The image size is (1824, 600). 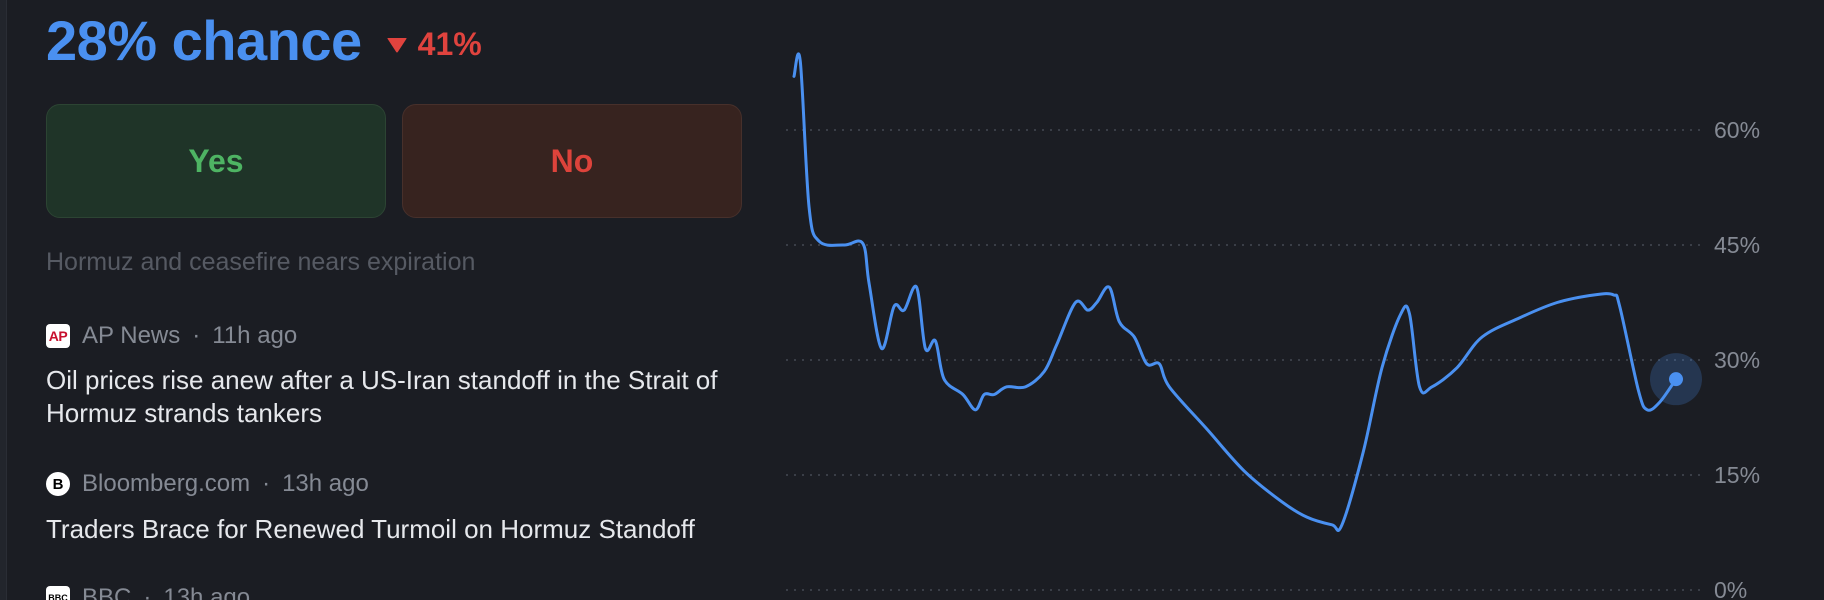 I want to click on y-tick-label: 60%, so click(x=1737, y=130).